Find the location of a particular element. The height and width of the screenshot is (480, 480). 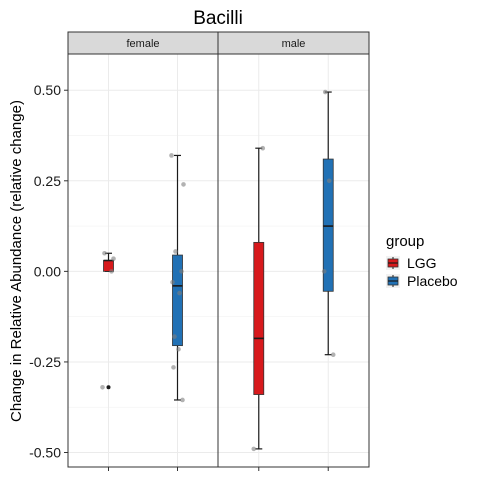

legend-label-lgg: LGG is located at coordinates (422, 263).